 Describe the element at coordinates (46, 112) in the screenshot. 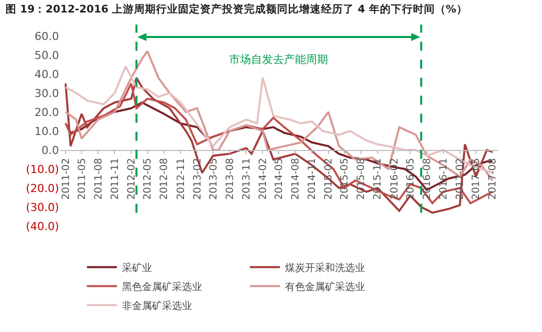

I see `y-tick-label: 20.0` at that location.